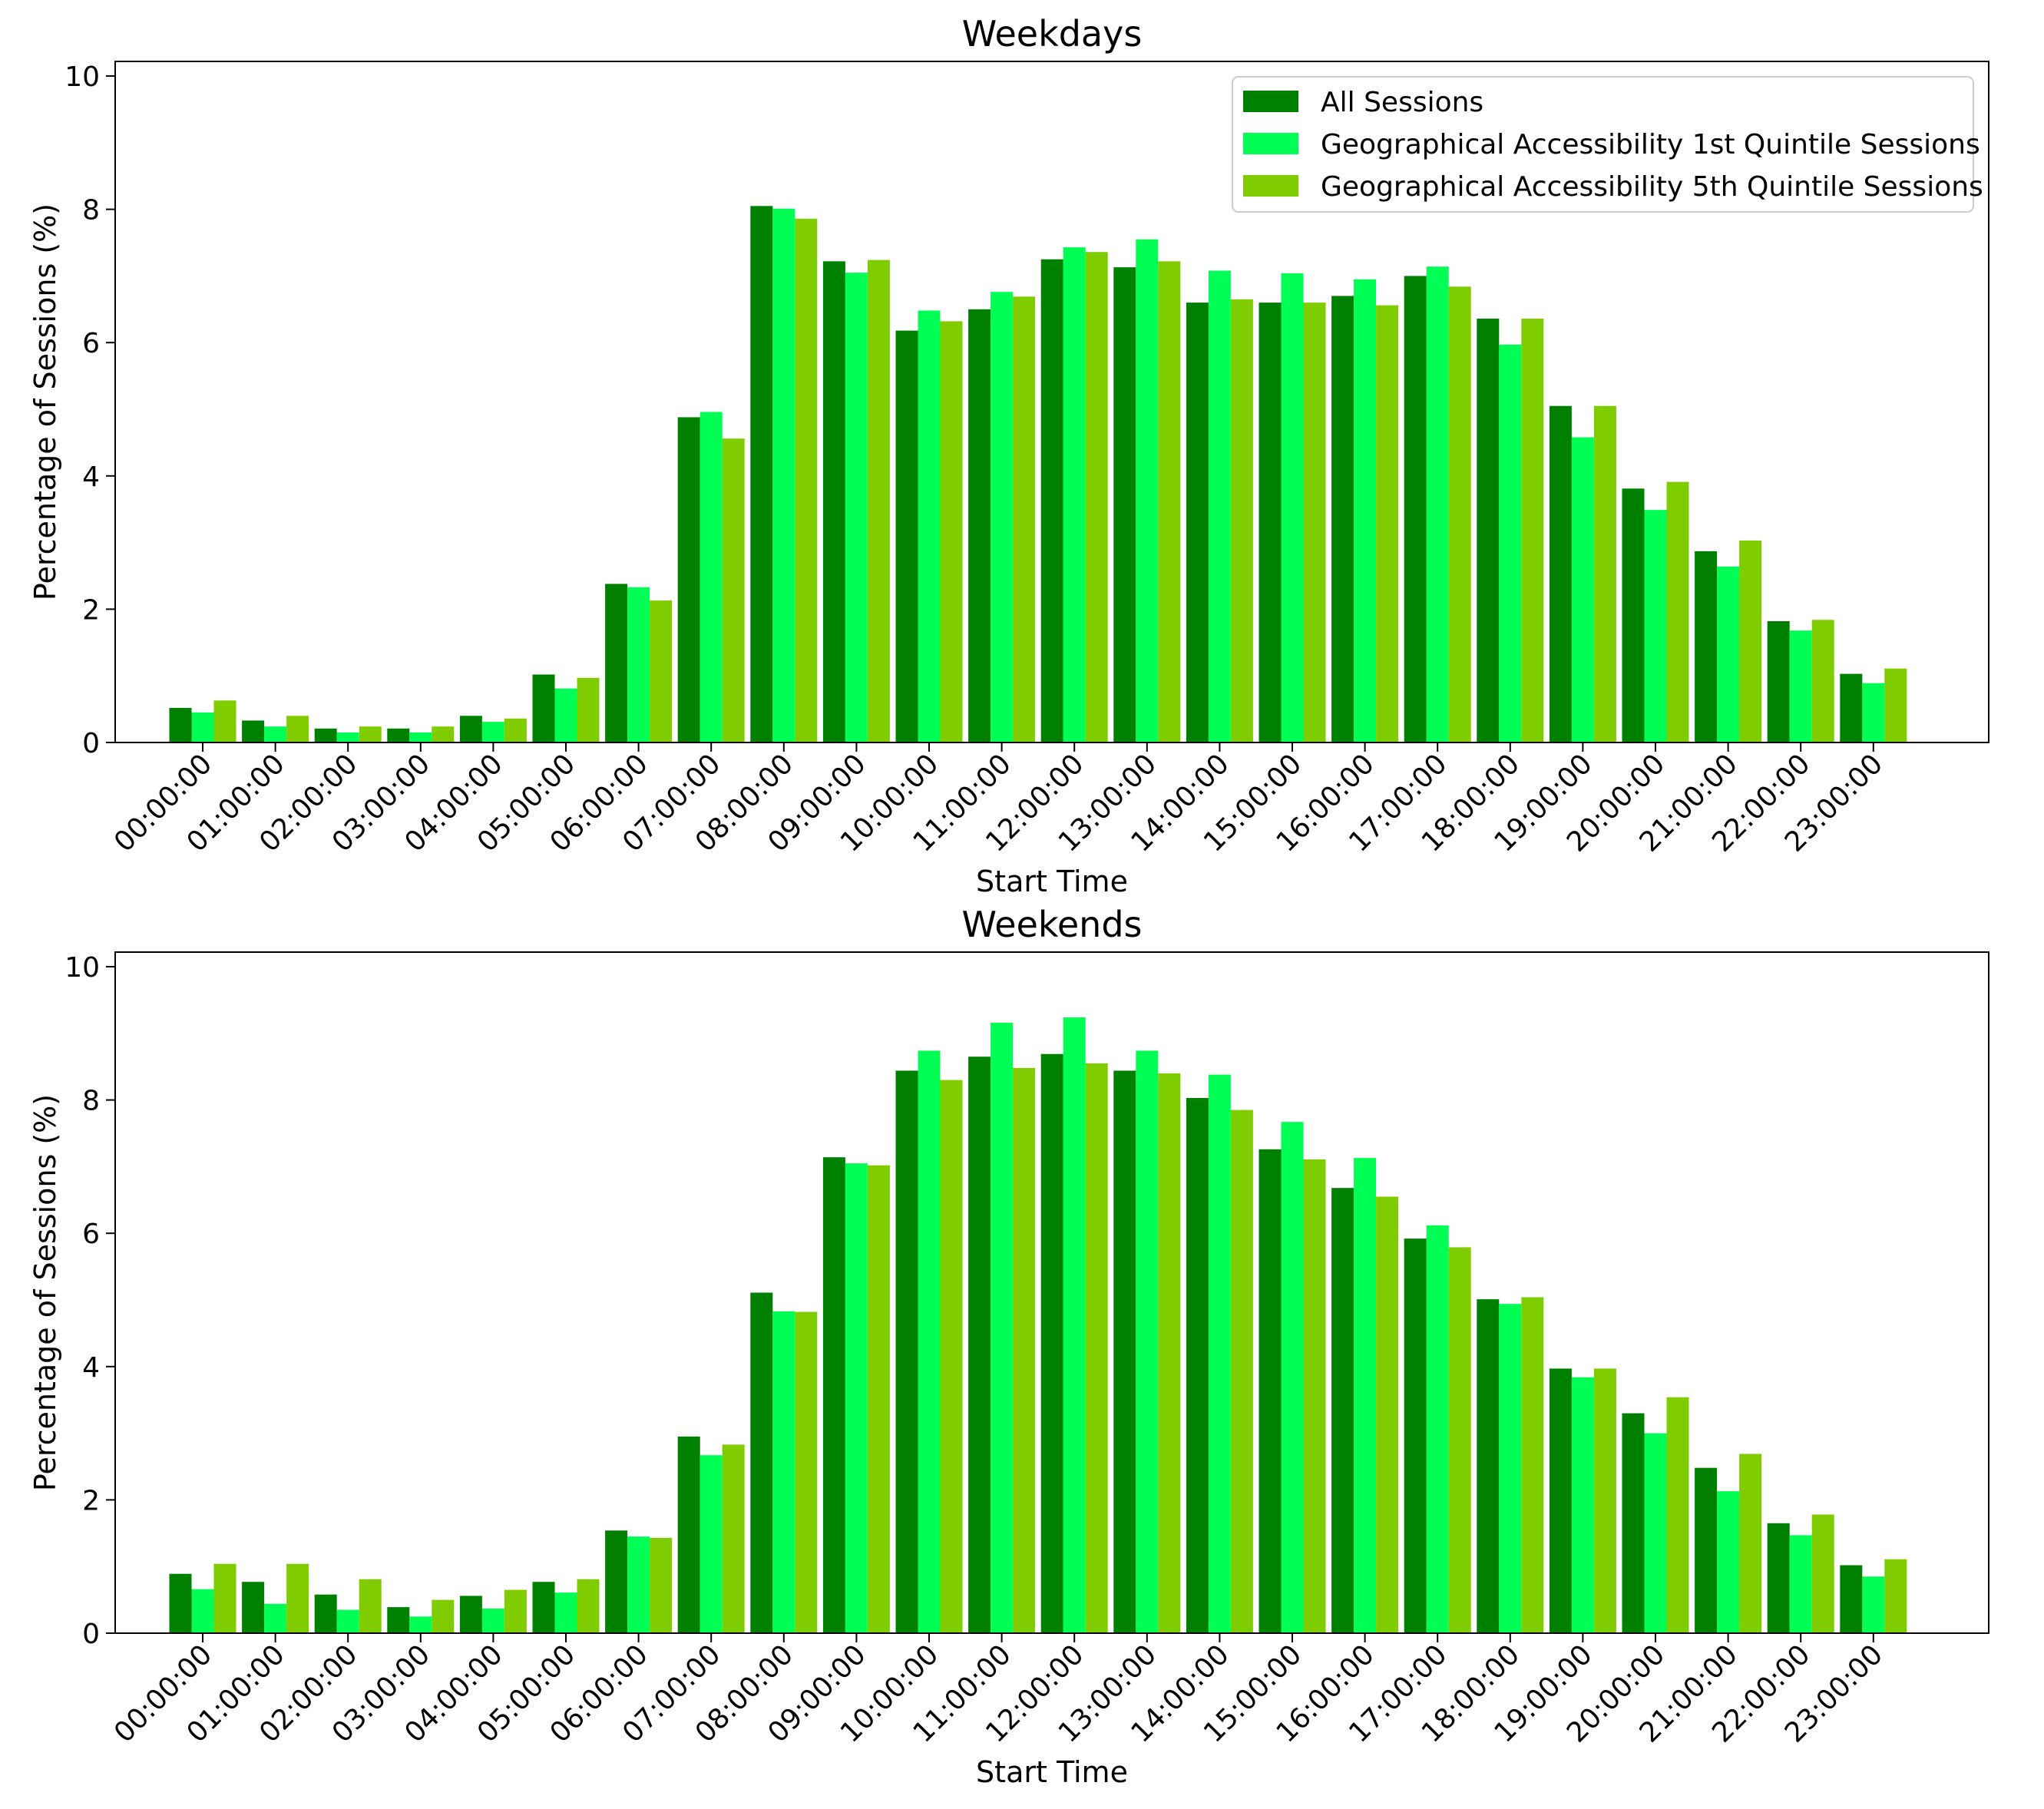  Describe the element at coordinates (91, 1500) in the screenshot. I see `panel-2-ytick-label-1: 2` at that location.